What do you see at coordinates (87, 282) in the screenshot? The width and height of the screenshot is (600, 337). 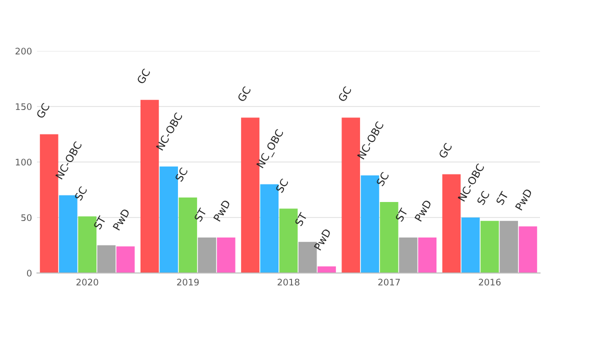 I see `x-tick-label: 2020` at bounding box center [87, 282].